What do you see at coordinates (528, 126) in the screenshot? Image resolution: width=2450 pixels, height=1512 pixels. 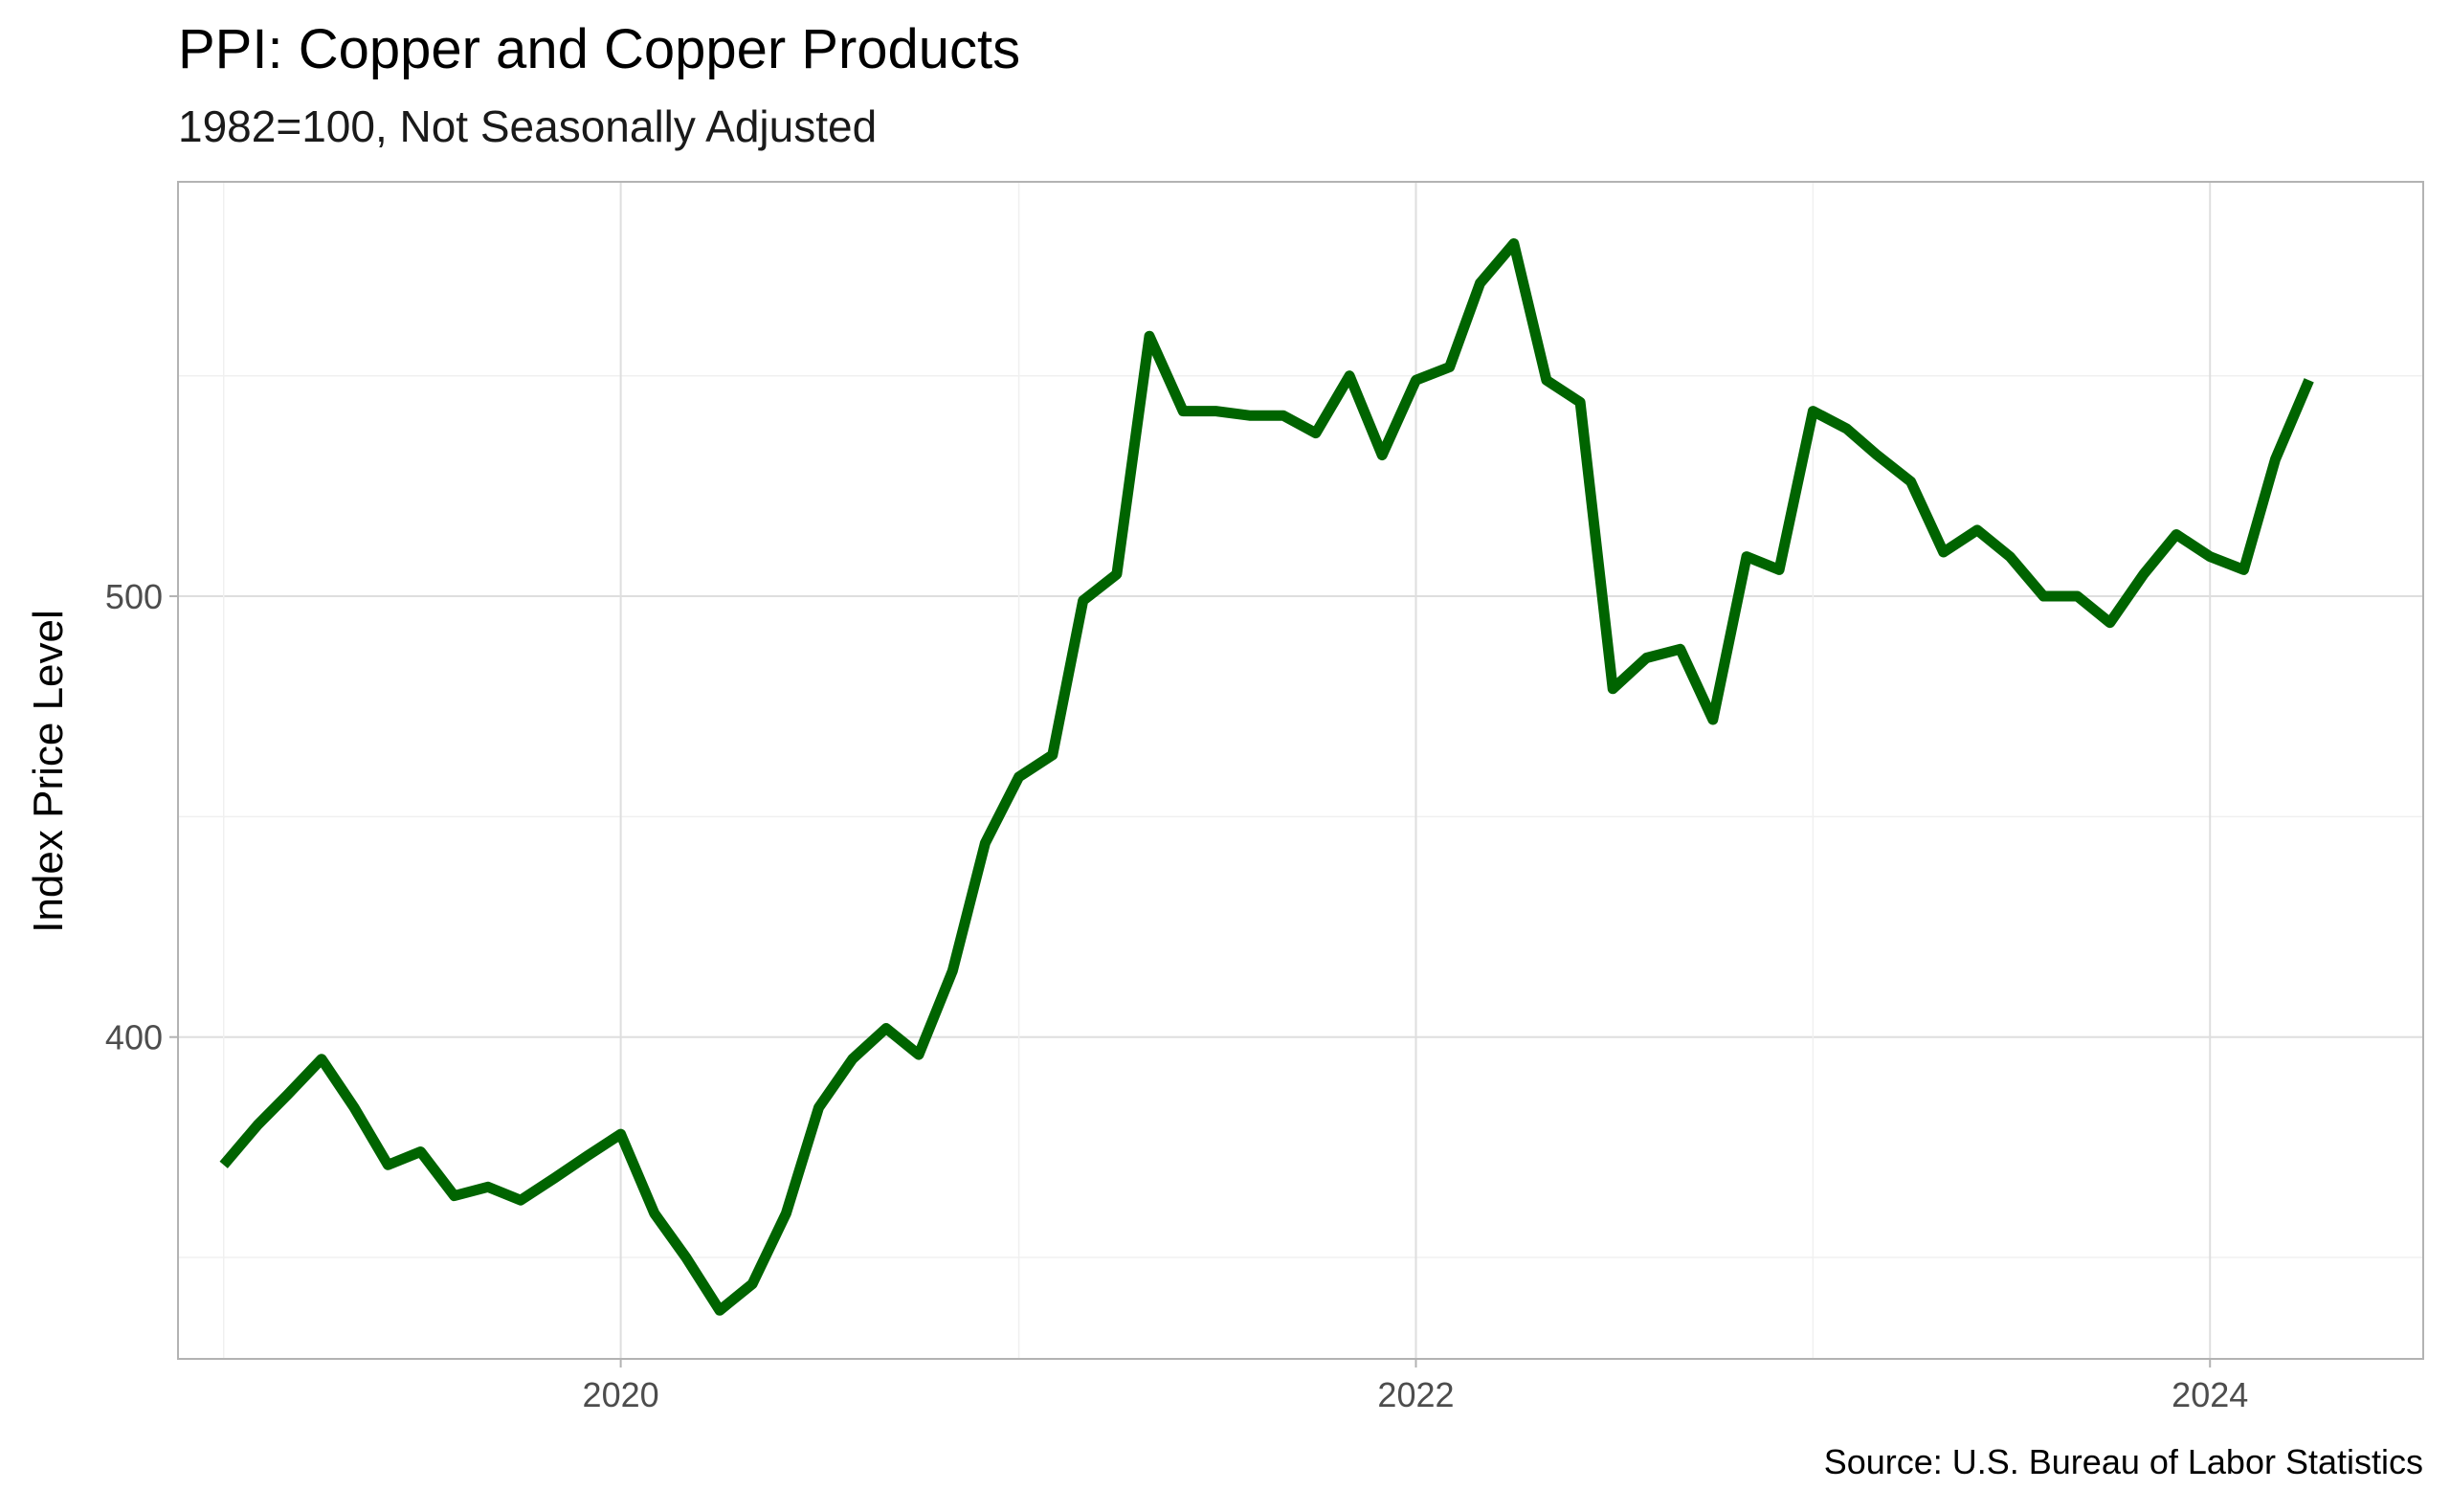 I see `chart-subtitle: 1982=100, Not Seasonally Adjusted` at bounding box center [528, 126].